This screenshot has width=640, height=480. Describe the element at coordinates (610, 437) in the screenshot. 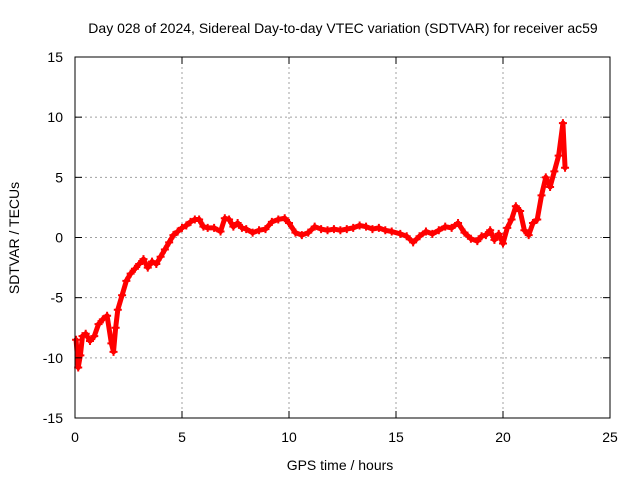

I see `x-tick-label: 25` at that location.